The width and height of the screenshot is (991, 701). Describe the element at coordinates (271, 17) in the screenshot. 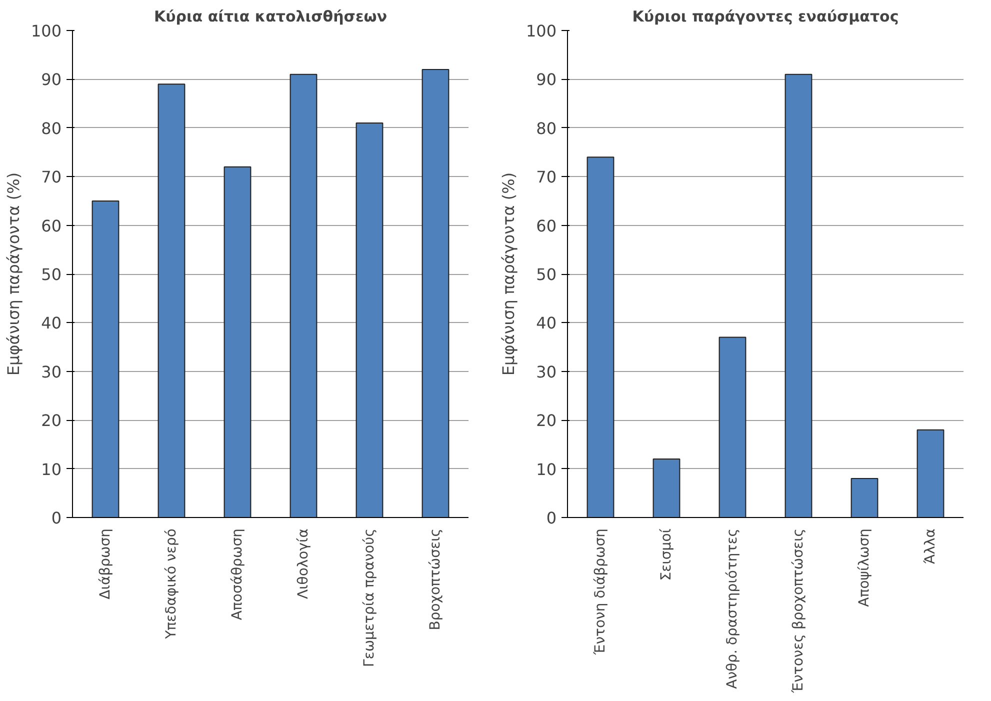

I see `chart-title: Κύρια αίτια κατολισθήσεων` at that location.